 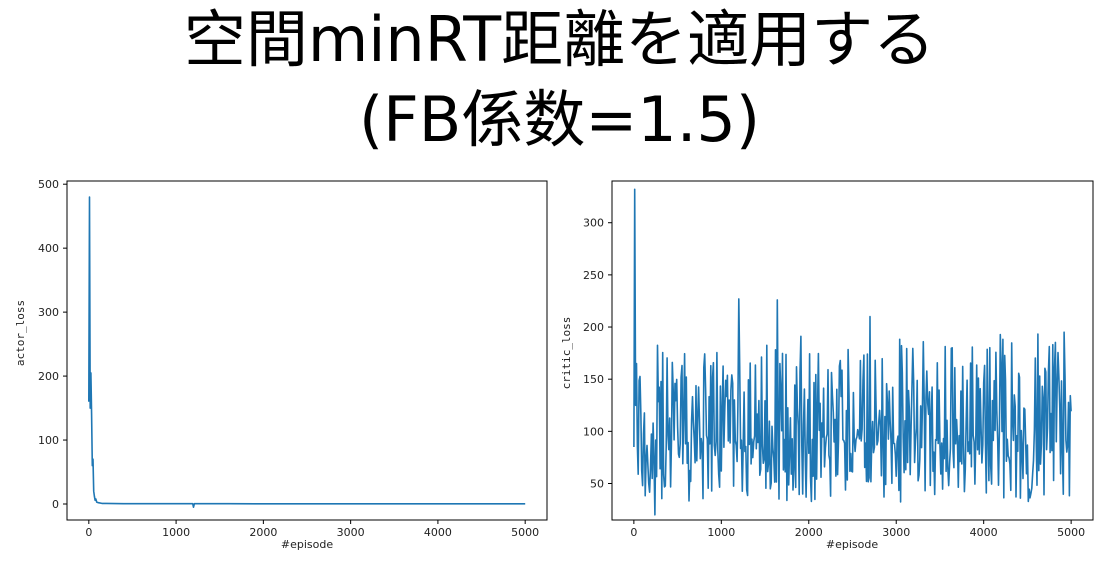 I want to click on critic-x-tick-label: 4000, so click(x=984, y=532).